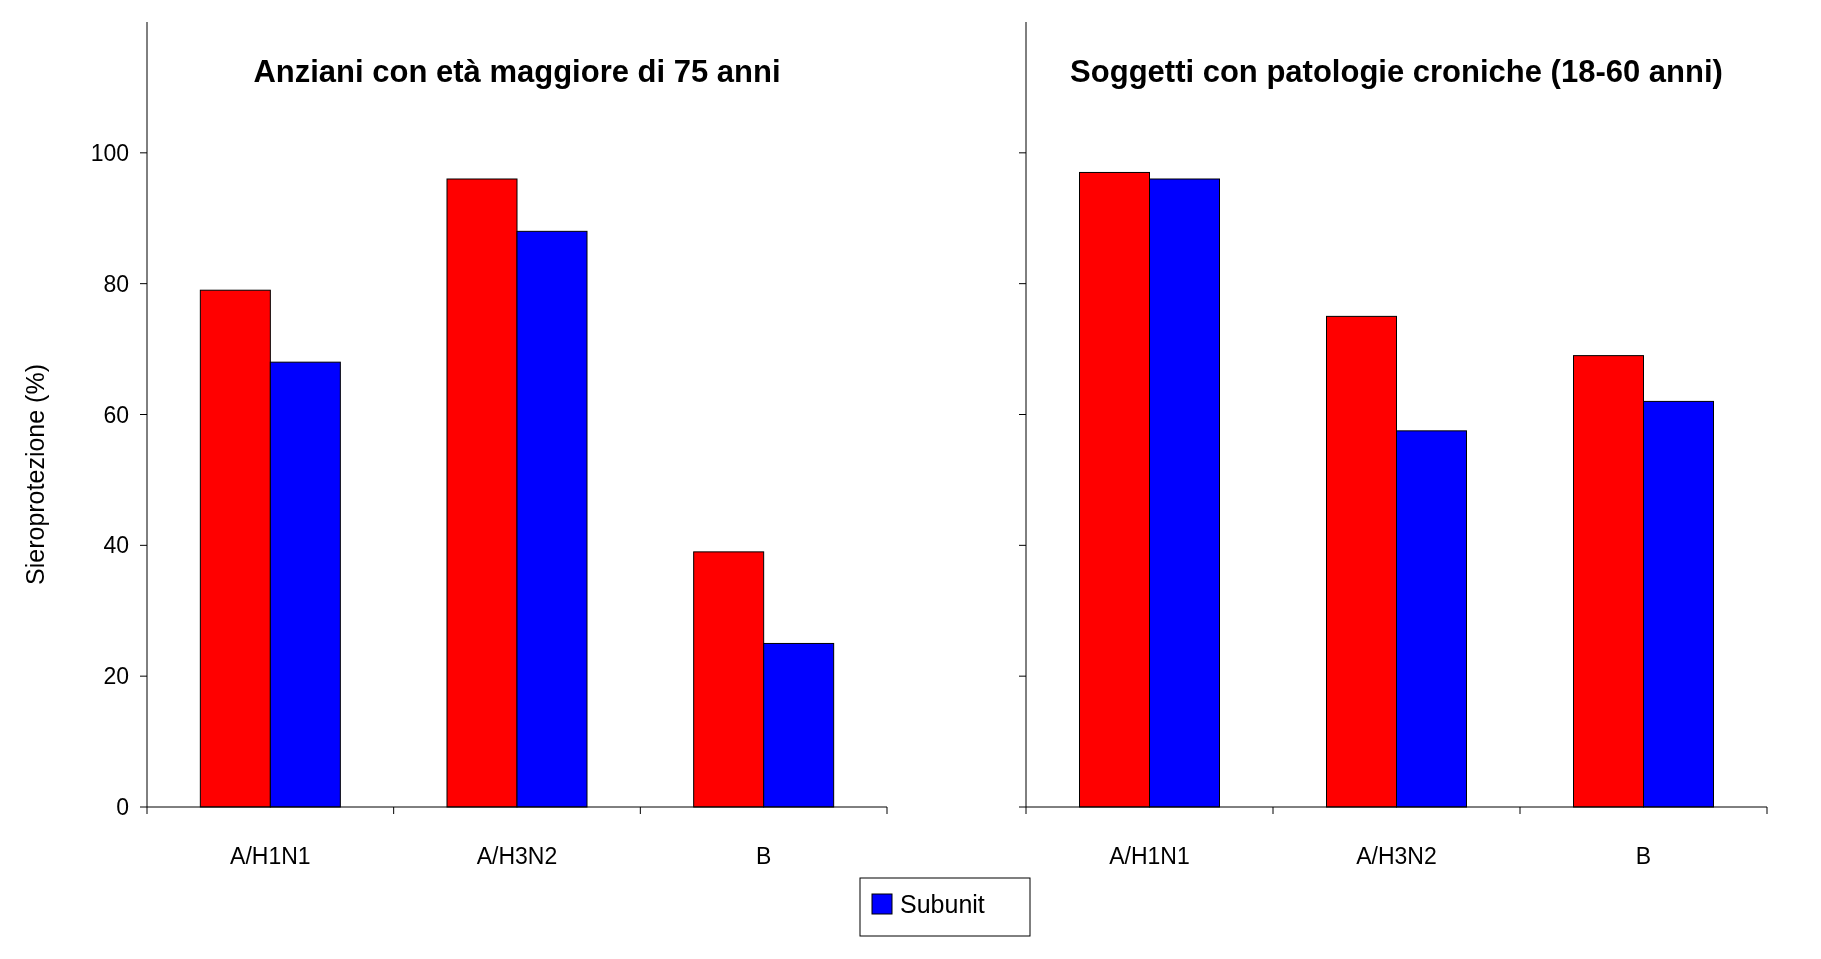 This screenshot has width=1821, height=959. Describe the element at coordinates (517, 71) in the screenshot. I see `text: Anziani con età maggiore di 75 anni` at that location.